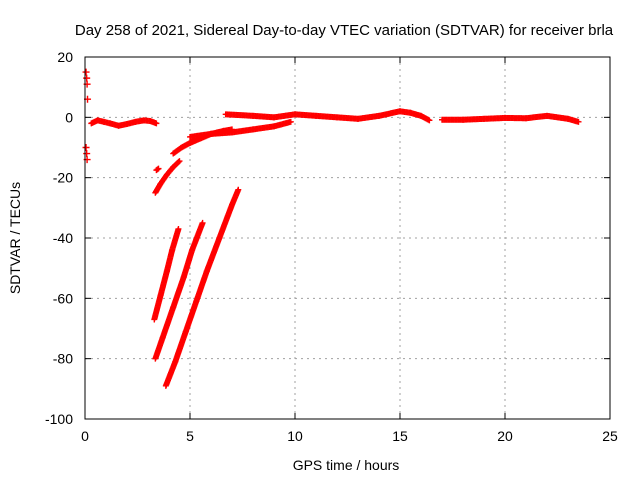 The height and width of the screenshot is (480, 640). I want to click on y-tick-label: -60, so click(63, 298).